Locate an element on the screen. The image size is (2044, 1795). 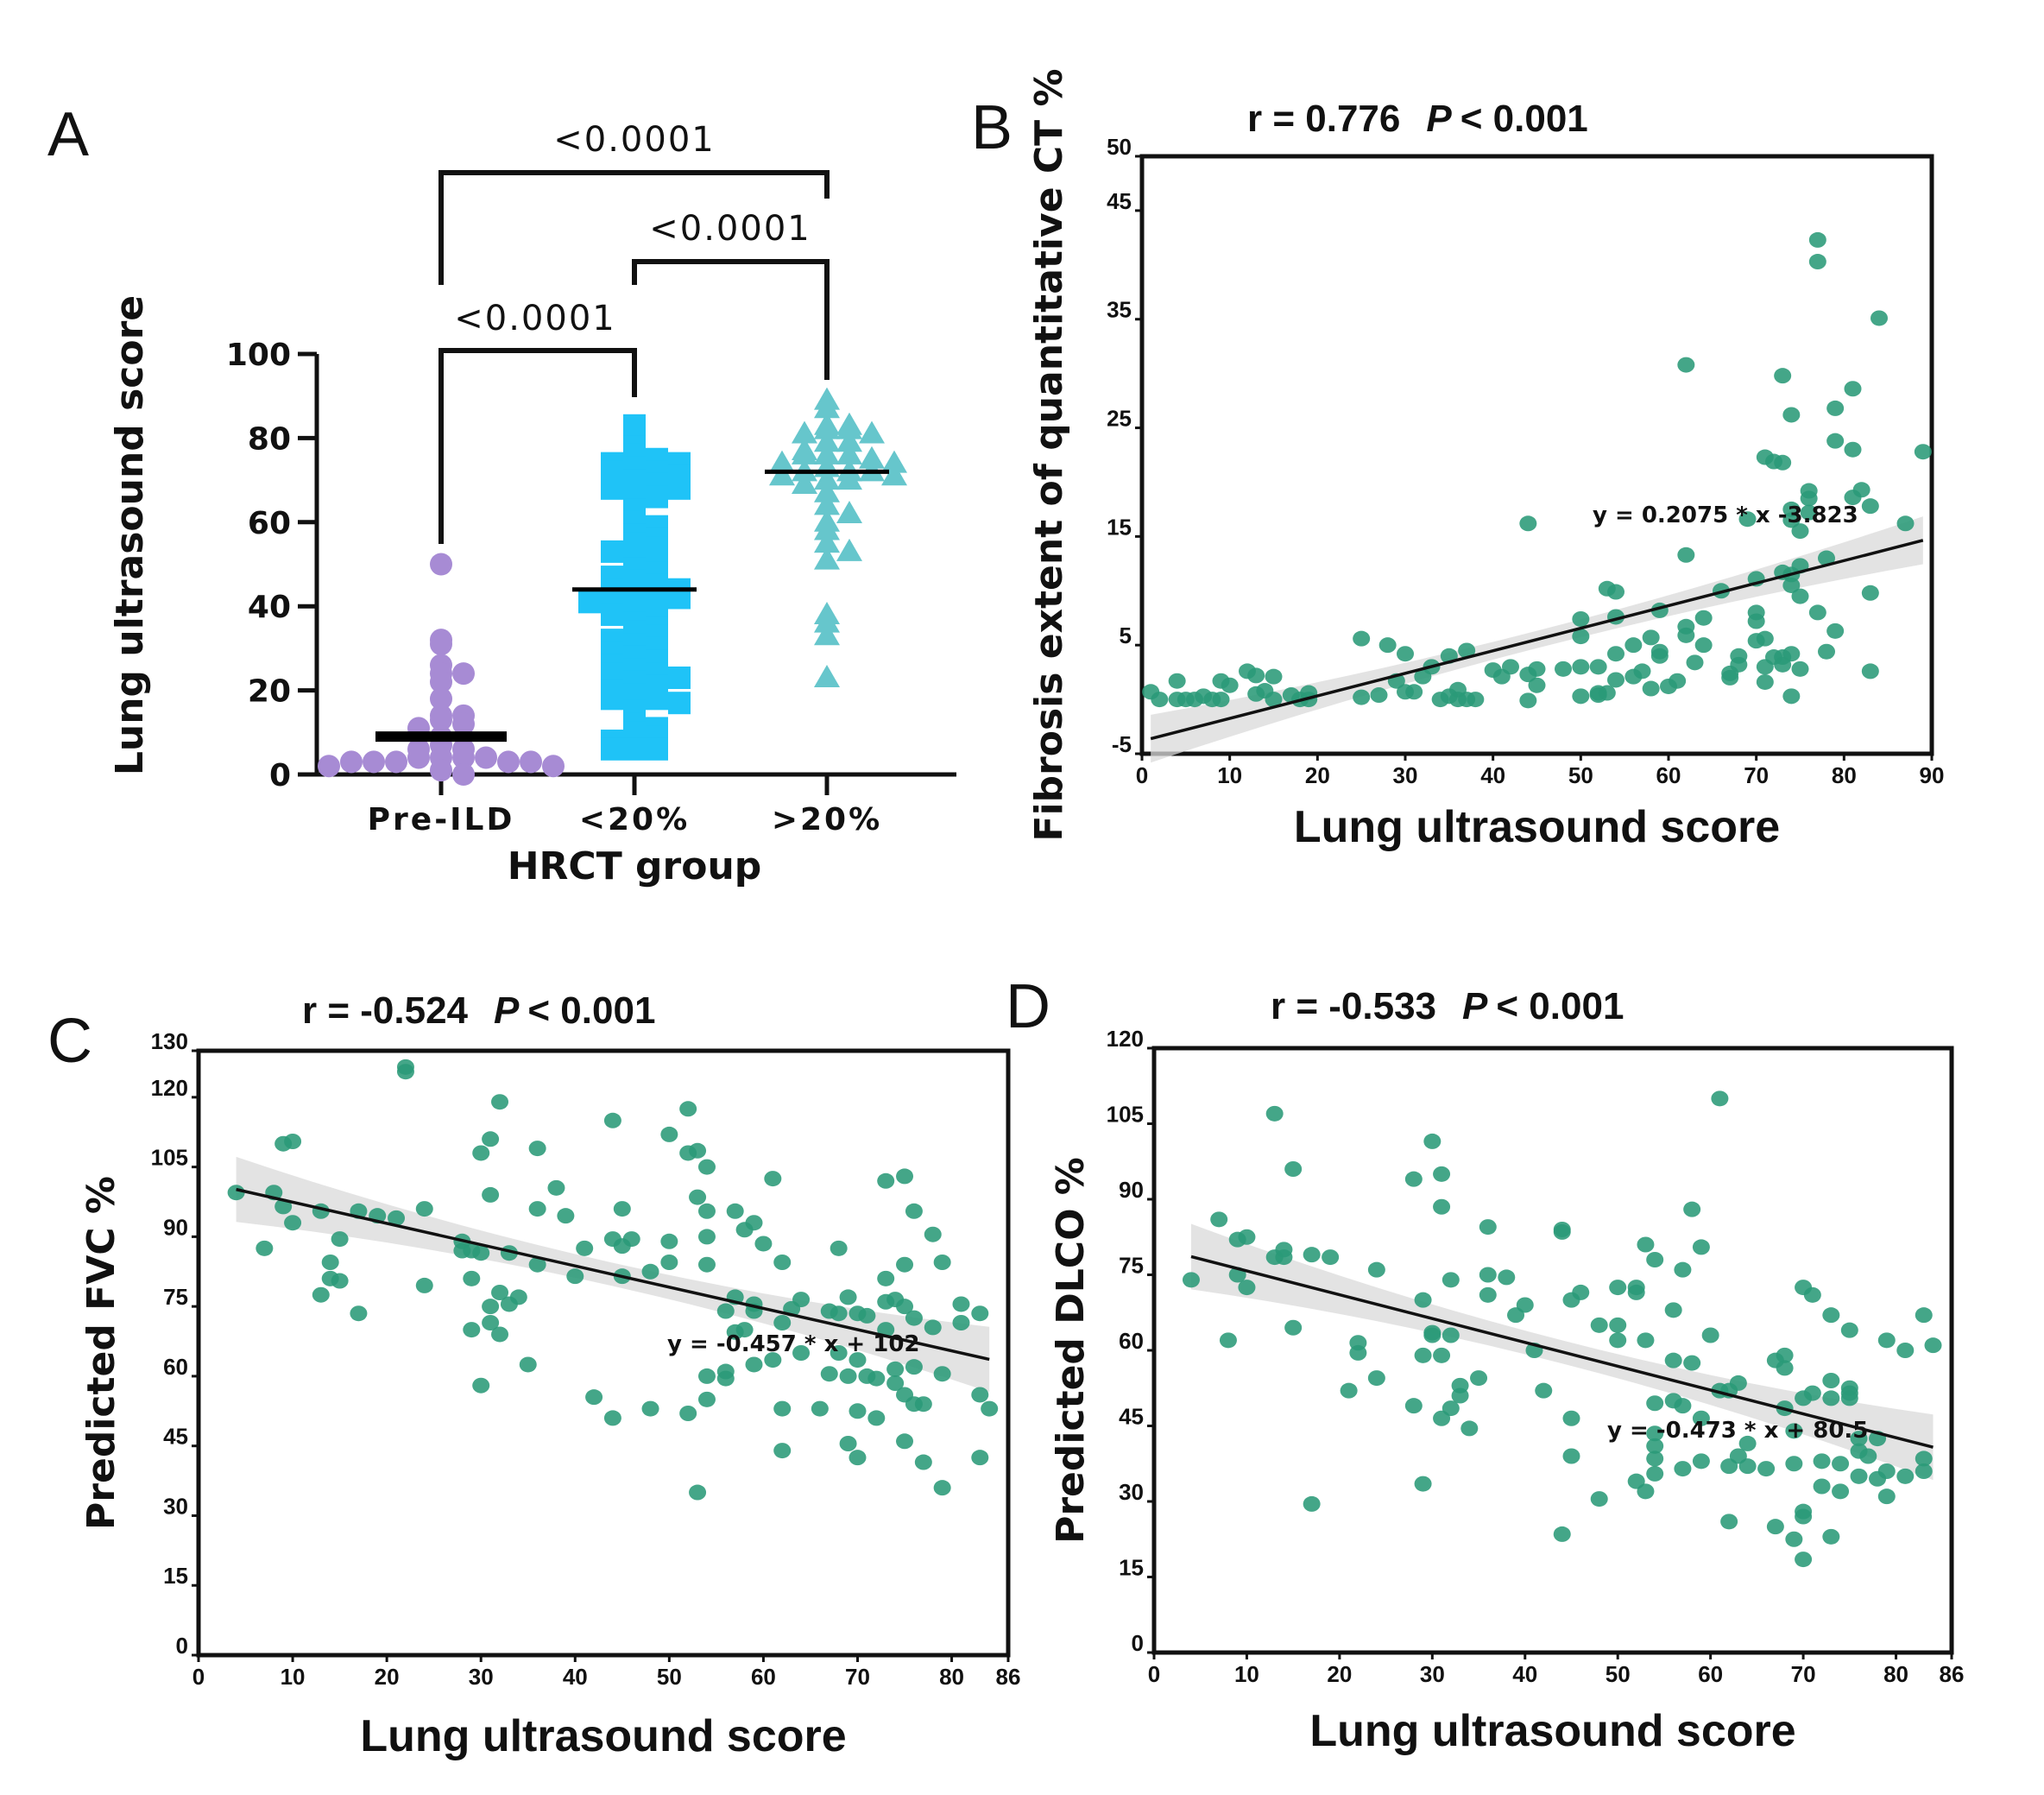
axes-a: 0 20 40 60 80 100 Pre-ILD <20% >20% is located at coordinates (591, 587).